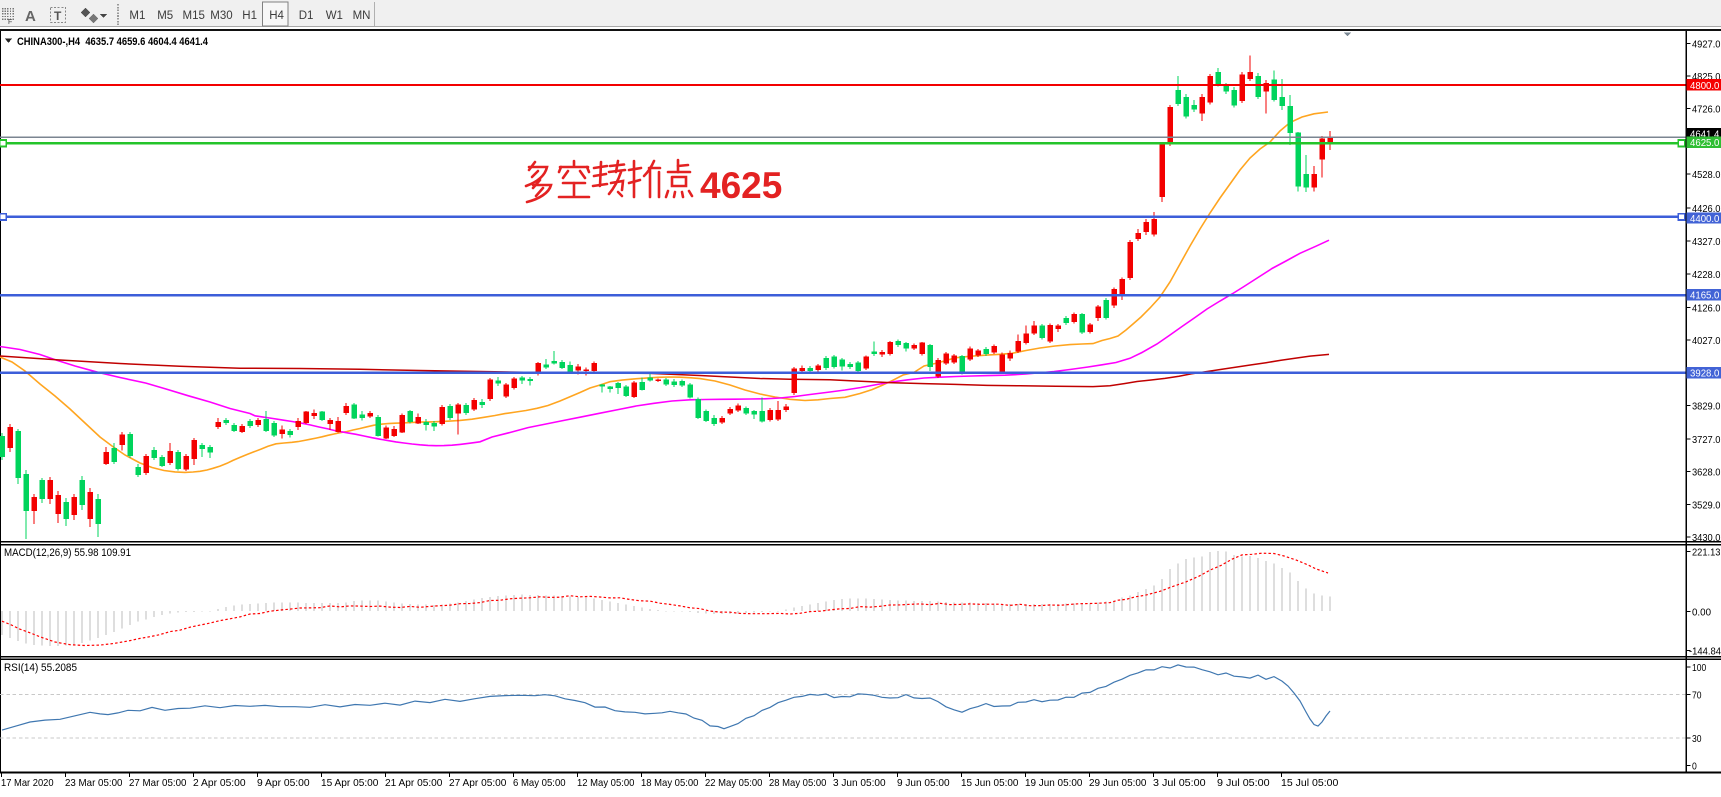 The width and height of the screenshot is (1721, 797). I want to click on svg-text: 18 May 05:00, so click(670, 783).